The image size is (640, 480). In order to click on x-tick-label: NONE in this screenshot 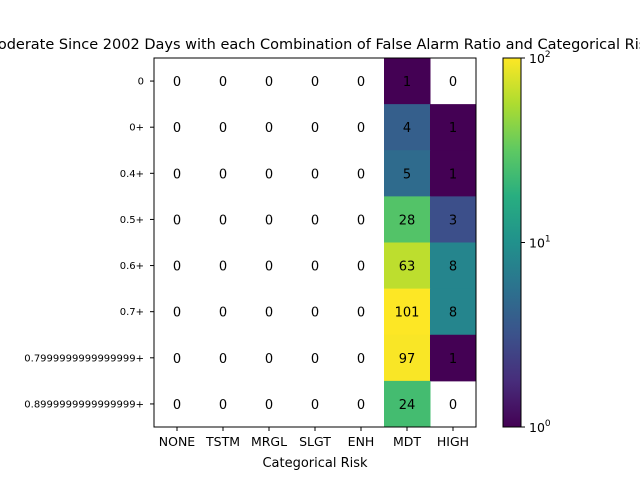, I will do `click(177, 441)`.